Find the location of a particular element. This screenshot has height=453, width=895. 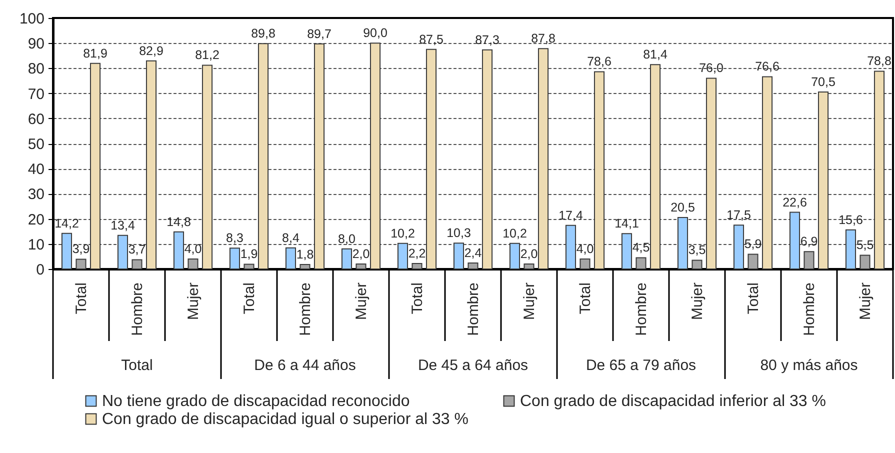

data-label: 87,5 is located at coordinates (431, 39).